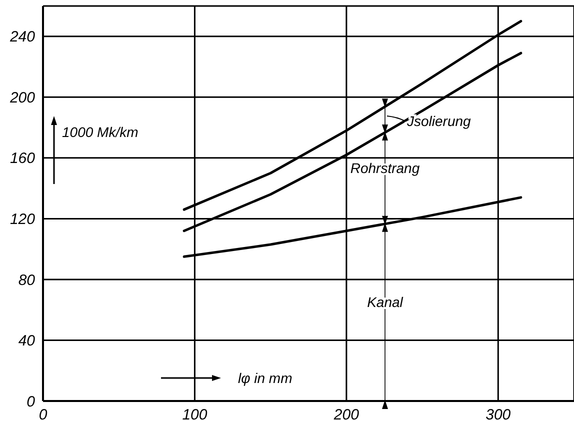 The width and height of the screenshot is (574, 421). What do you see at coordinates (195, 413) in the screenshot?
I see `x-tick-label: 100` at bounding box center [195, 413].